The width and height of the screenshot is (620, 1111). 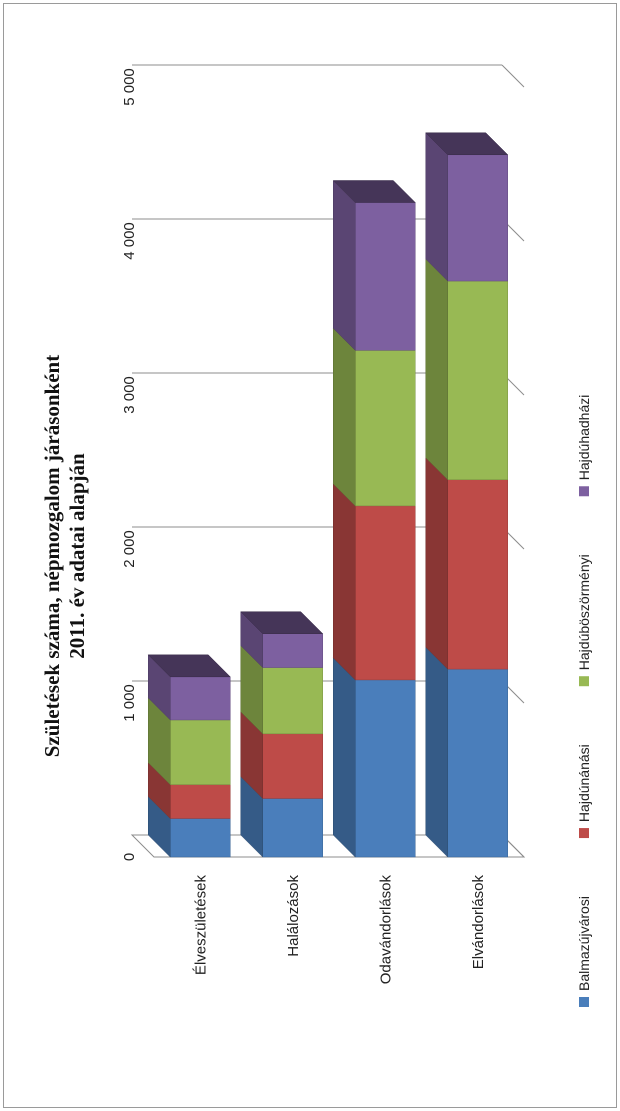 I want to click on chart-title-line-2: 2011. év adatai alapján, so click(x=77, y=556).